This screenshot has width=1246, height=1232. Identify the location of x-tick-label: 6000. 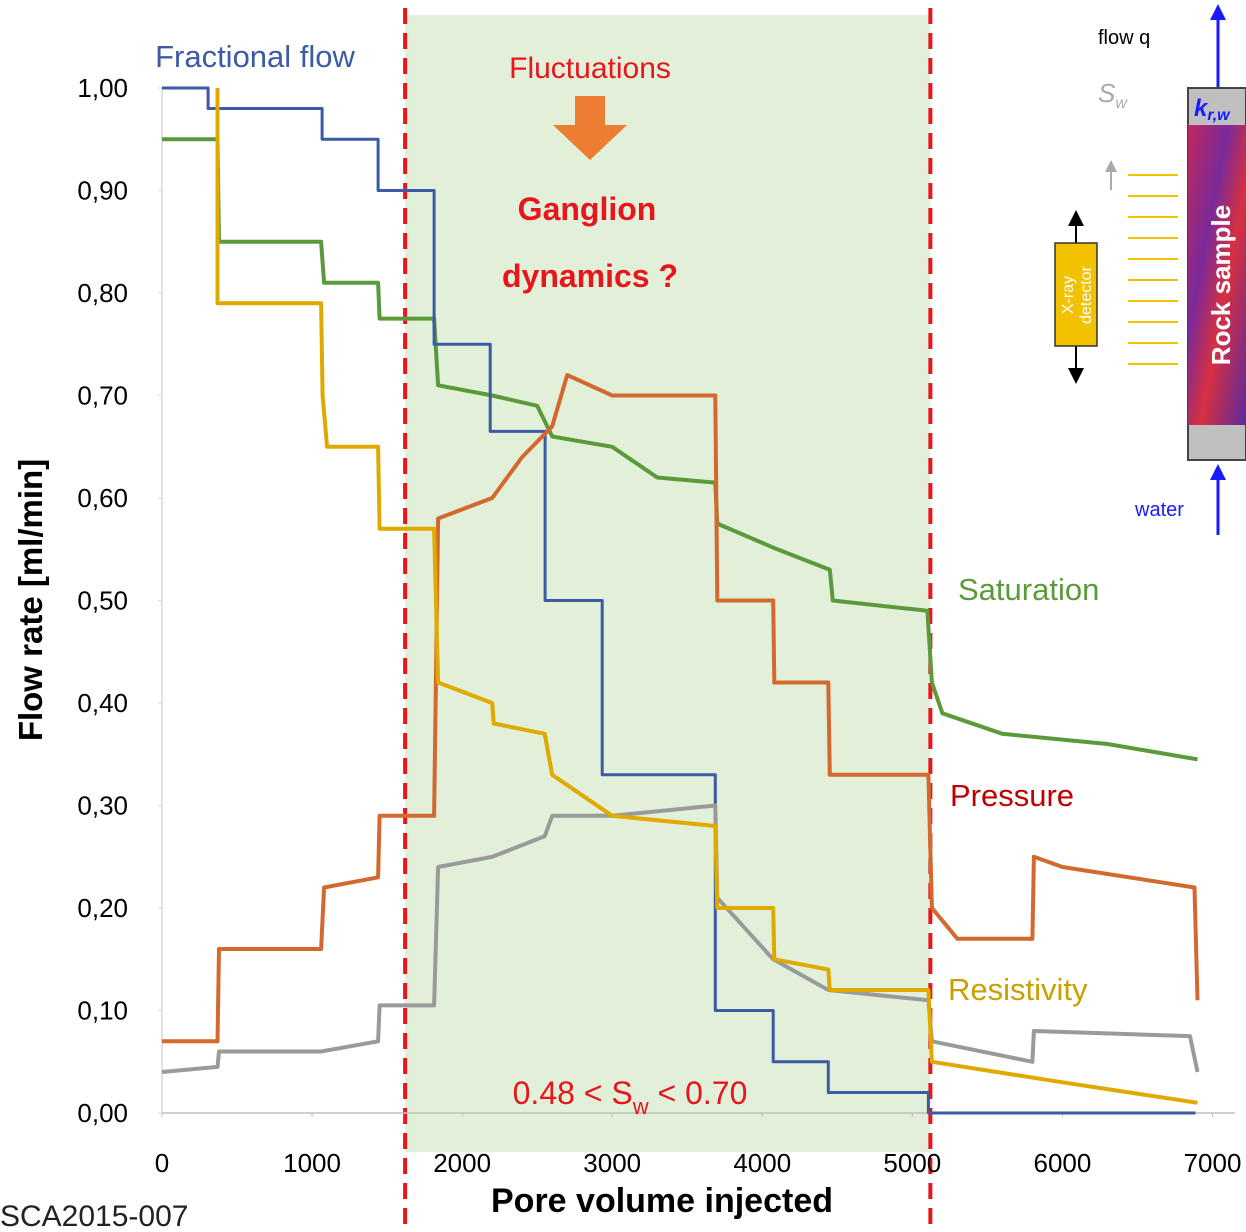
(1062, 1163).